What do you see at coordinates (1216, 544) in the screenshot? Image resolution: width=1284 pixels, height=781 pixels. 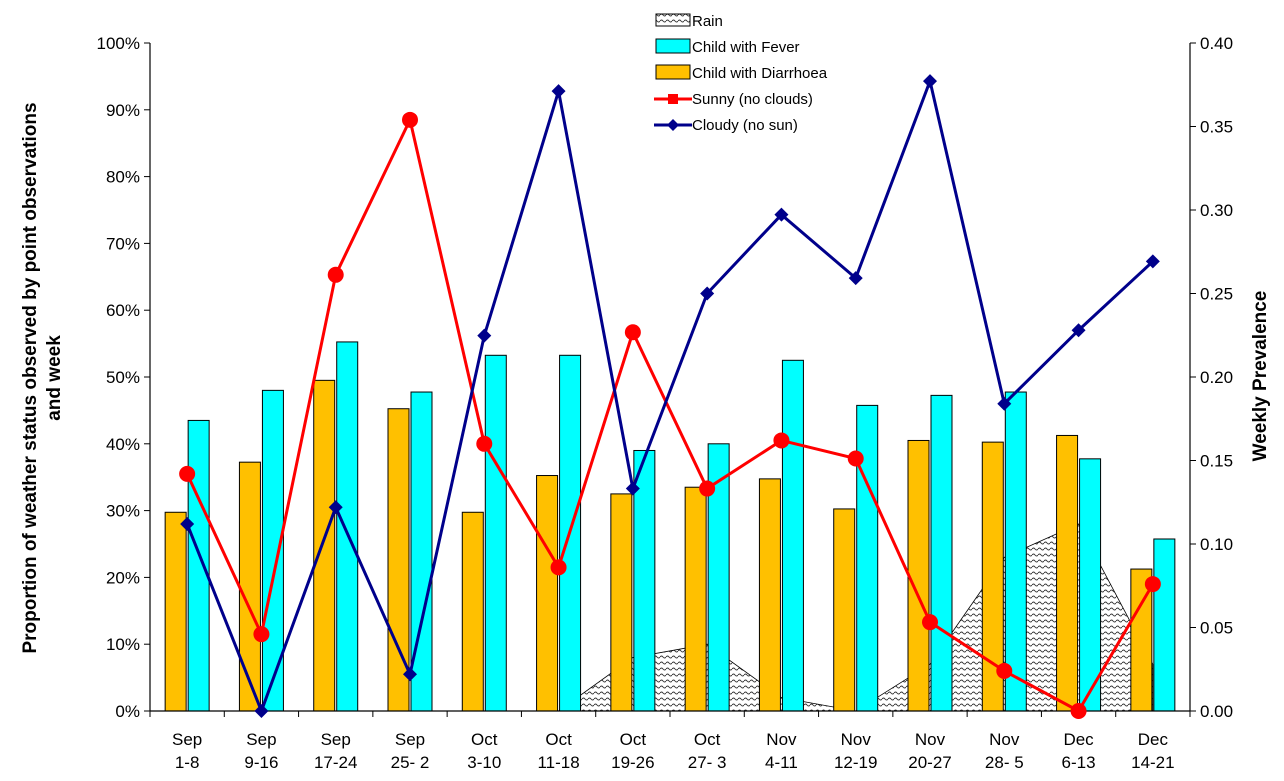 I see `y-right-tick-label: 0.10` at bounding box center [1216, 544].